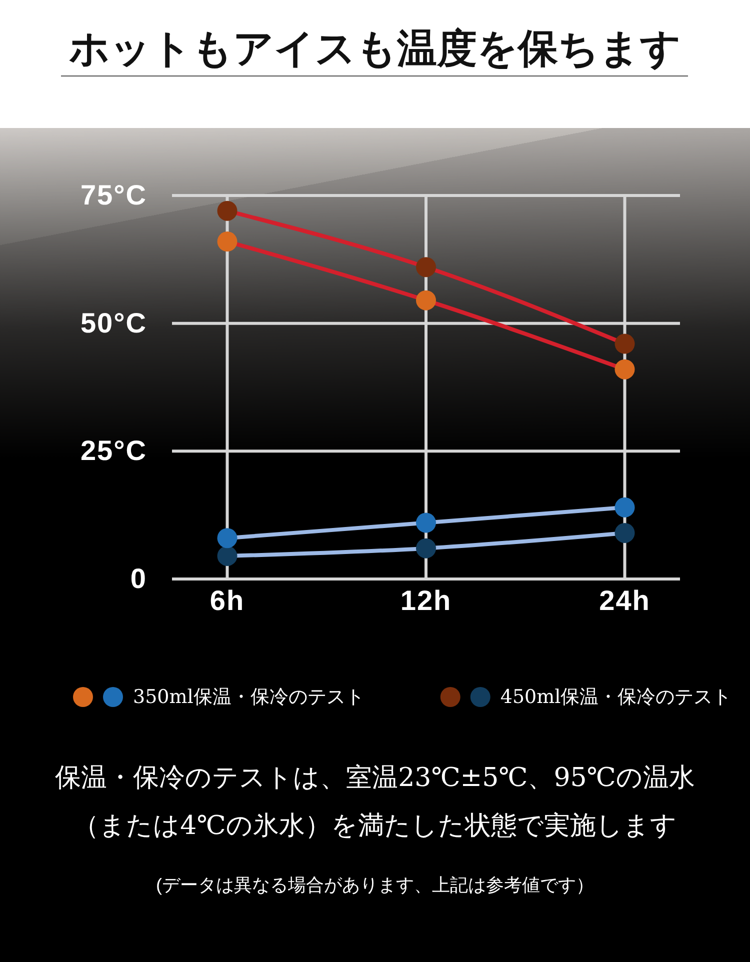 This screenshot has height=962, width=750. Describe the element at coordinates (248, 697) in the screenshot. I see `legend-label: 350ml保温・保冷のテスト` at that location.